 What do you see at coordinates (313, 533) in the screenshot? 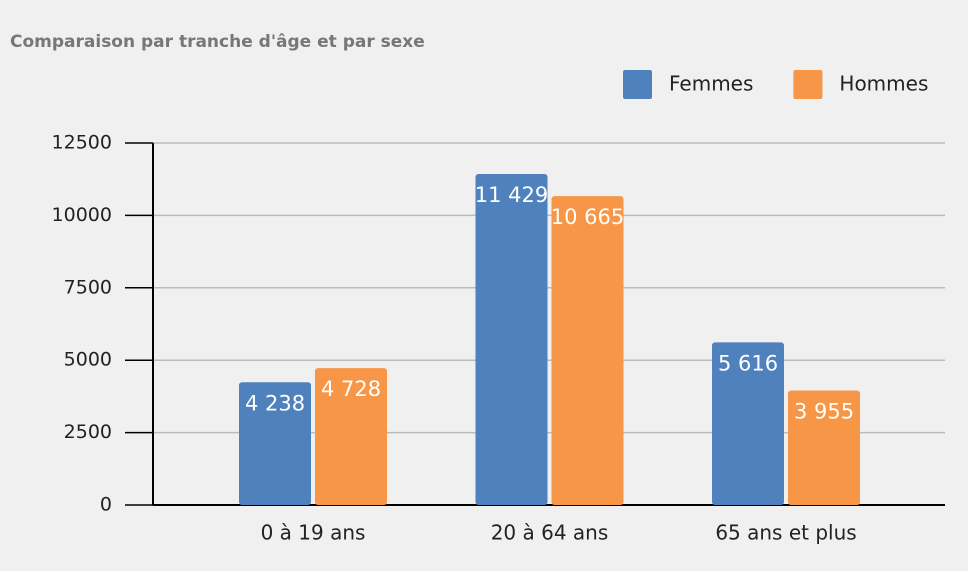
I see `x-tick-label: 0 à 19 ans` at bounding box center [313, 533].